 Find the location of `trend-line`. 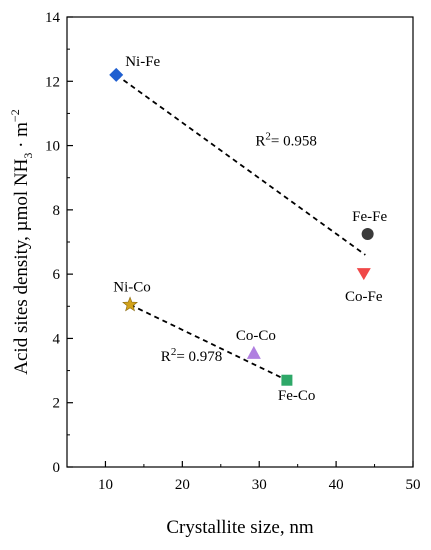

trend-line is located at coordinates (208, 342).